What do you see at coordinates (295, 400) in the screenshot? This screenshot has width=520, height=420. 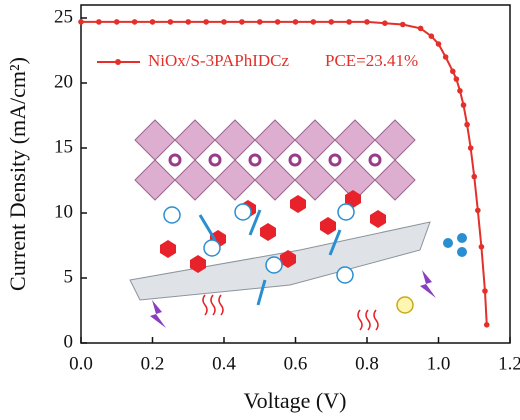 I see `x-axis-title: Voltage (V)` at bounding box center [295, 400].